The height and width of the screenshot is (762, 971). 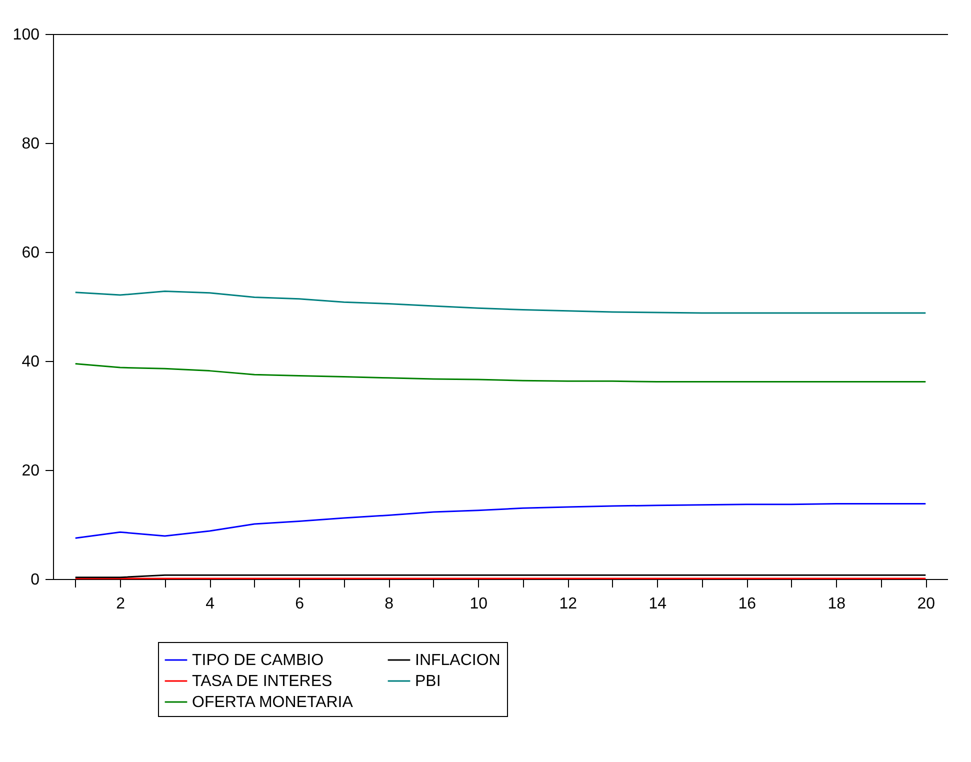 I want to click on x-tick-label: 2, so click(x=121, y=604).